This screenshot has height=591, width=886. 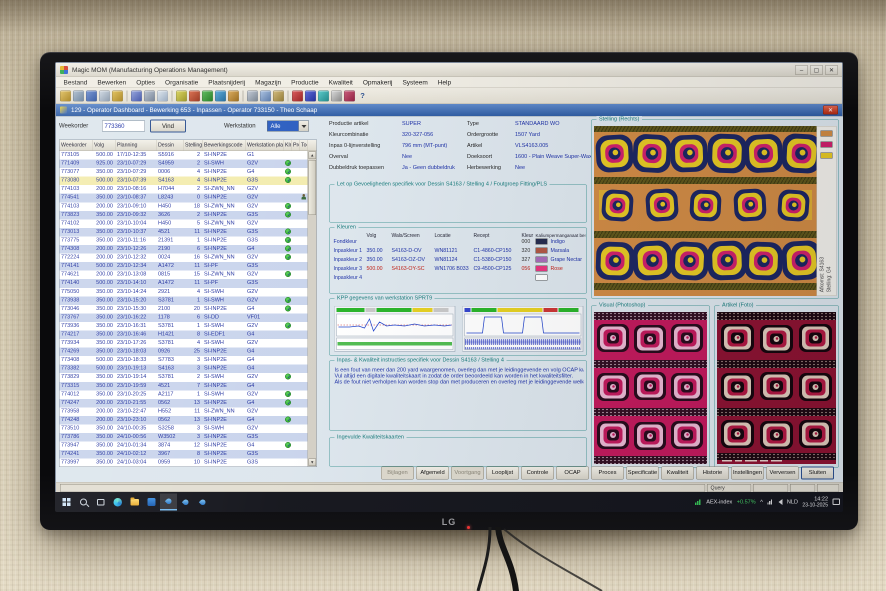 What do you see at coordinates (233, 96) in the screenshot?
I see `undo-icon` at bounding box center [233, 96].